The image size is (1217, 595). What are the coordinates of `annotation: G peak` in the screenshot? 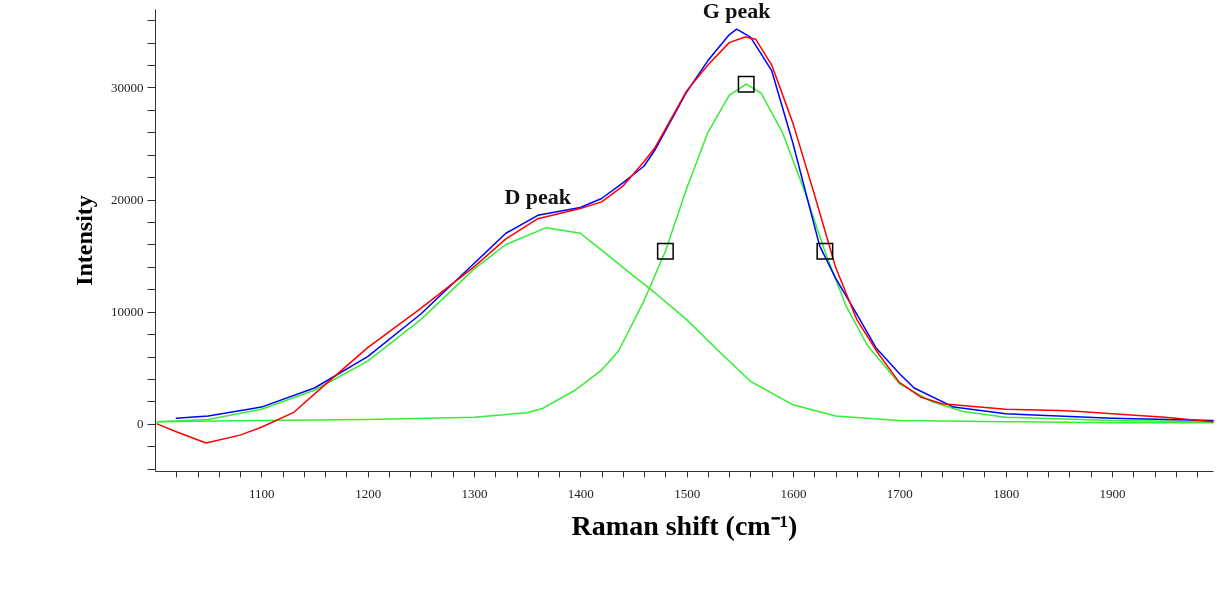 It's located at (737, 12).